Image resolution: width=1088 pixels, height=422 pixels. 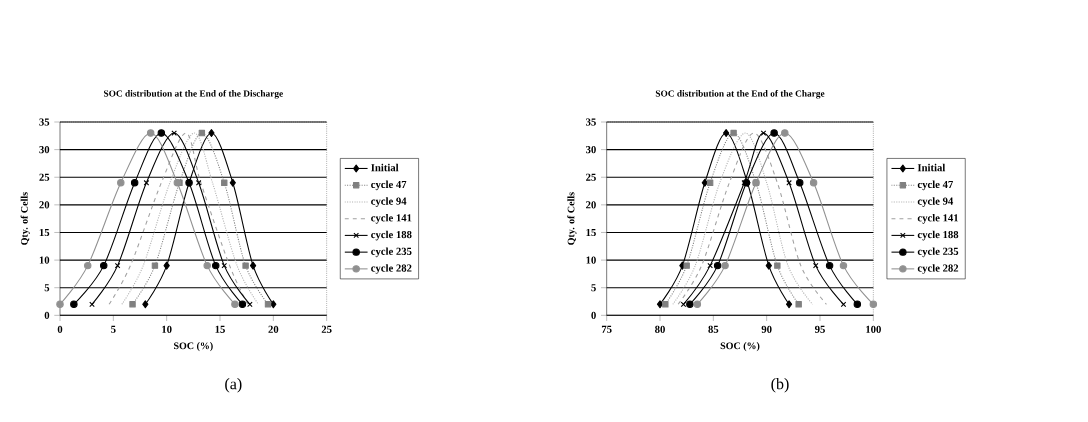 What do you see at coordinates (766, 329) in the screenshot?
I see `x-tick-label: 90` at bounding box center [766, 329].